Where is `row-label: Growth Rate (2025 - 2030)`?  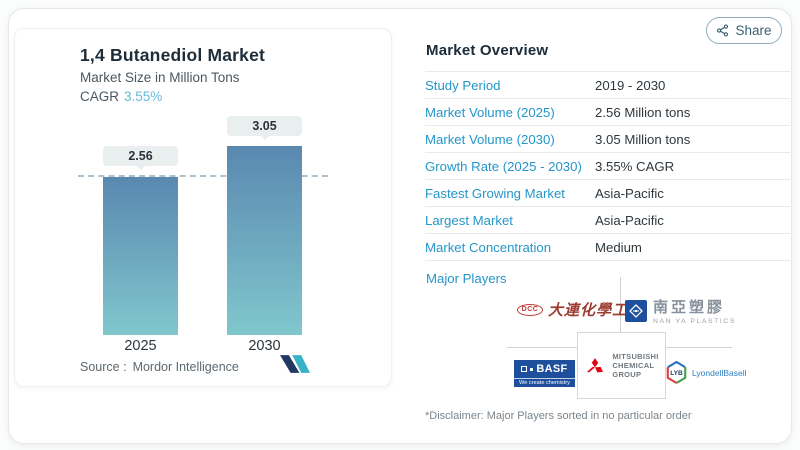
row-label: Growth Rate (2025 - 2030) is located at coordinates (503, 166).